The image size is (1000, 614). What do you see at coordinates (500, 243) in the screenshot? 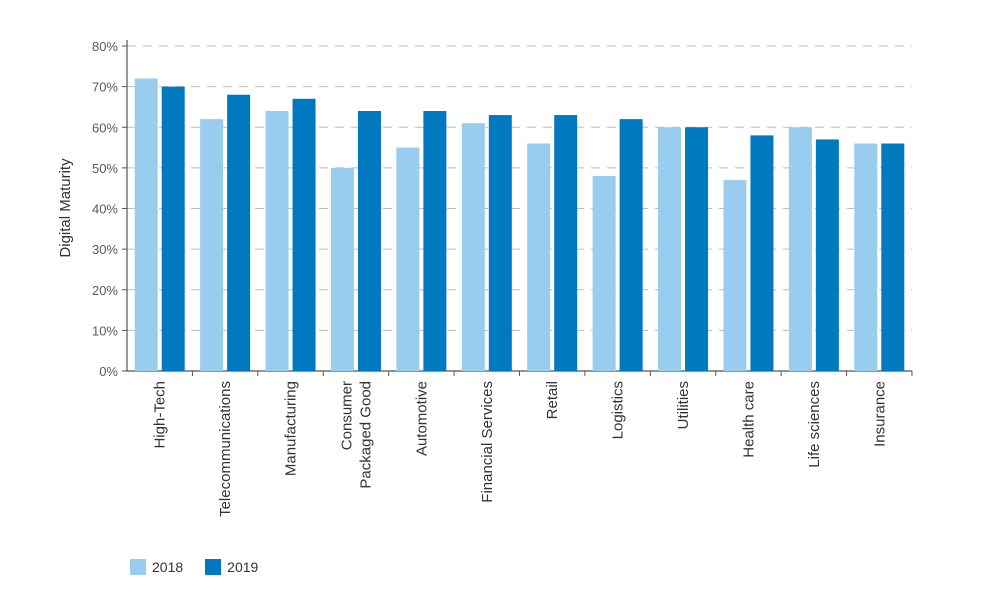
I see `bar-2019-financial-services` at bounding box center [500, 243].